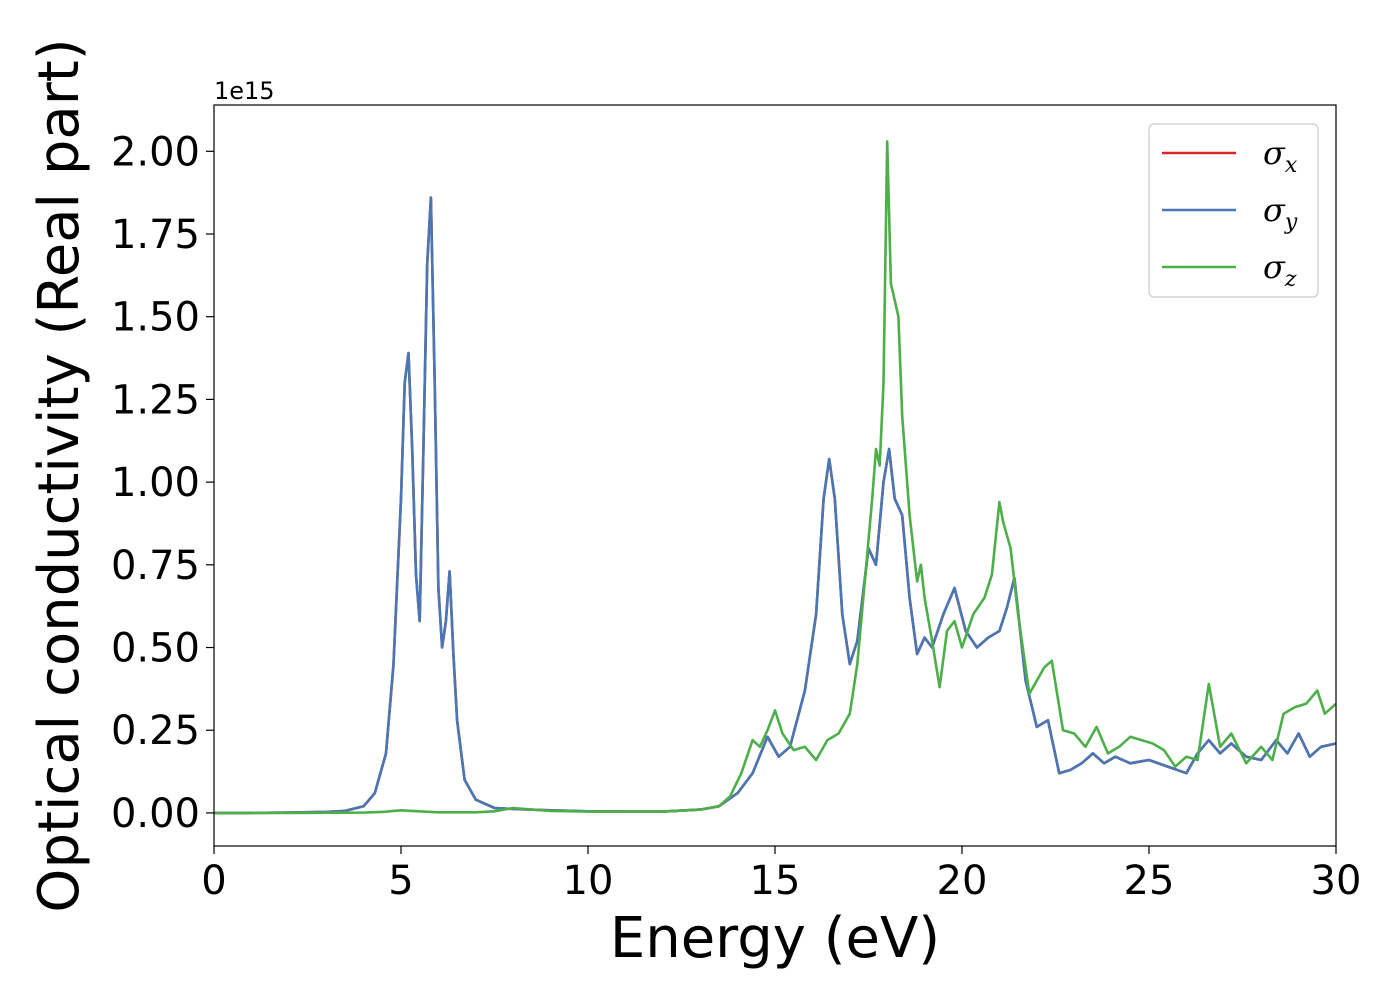 The width and height of the screenshot is (1400, 1000). Describe the element at coordinates (213, 881) in the screenshot. I see `x-tick-label: 0` at that location.